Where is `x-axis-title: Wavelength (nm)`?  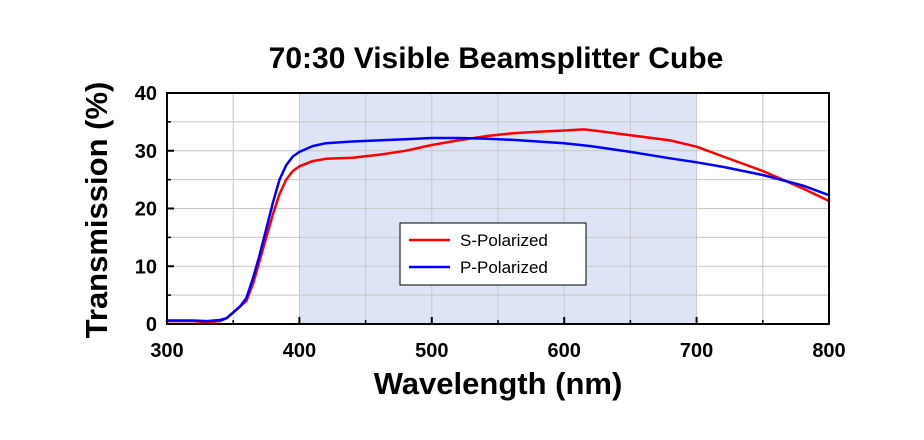 x-axis-title: Wavelength (nm) is located at coordinates (498, 383).